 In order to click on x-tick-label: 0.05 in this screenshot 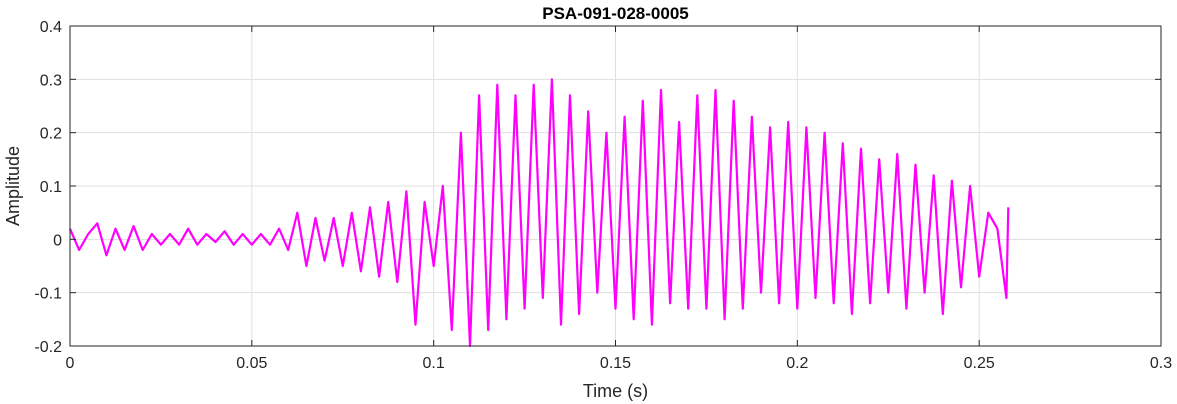, I will do `click(251, 363)`.